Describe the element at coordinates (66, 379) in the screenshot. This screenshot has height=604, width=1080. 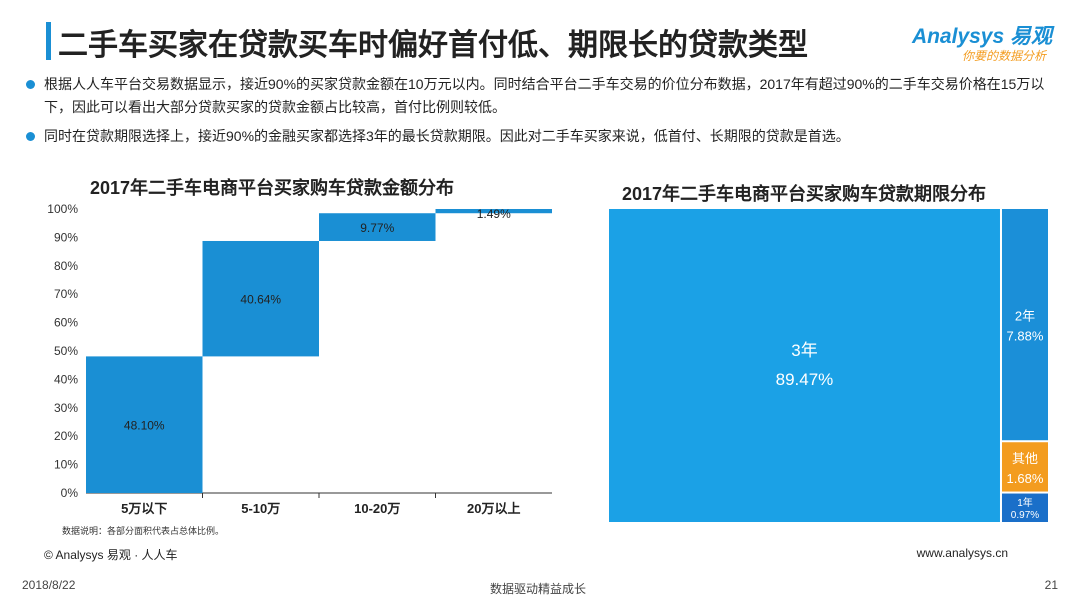
I see `y-tick-label: 40%` at that location.